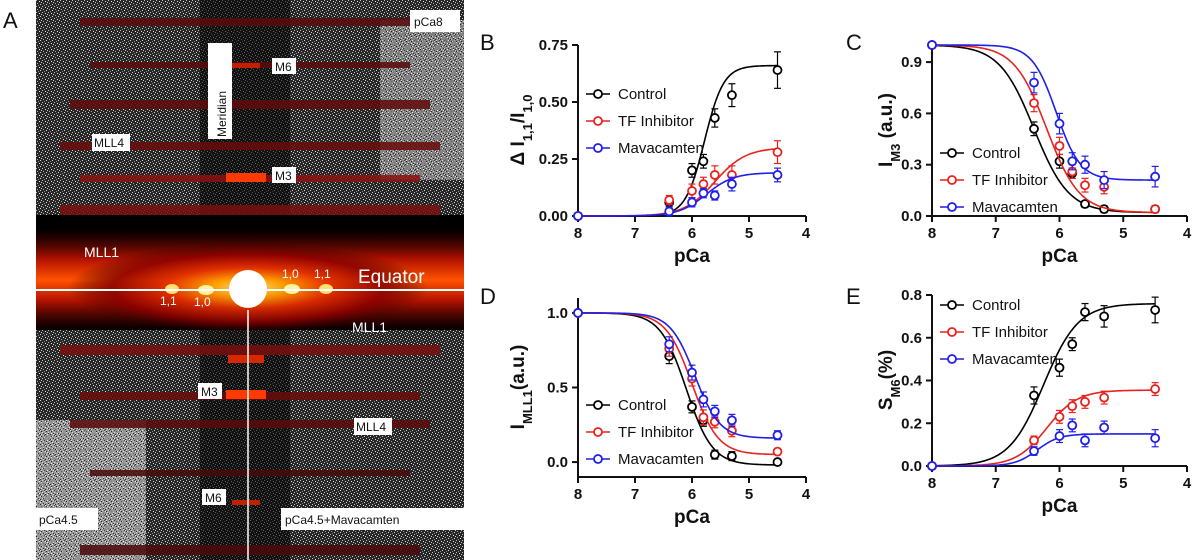 Image resolution: width=1200 pixels, height=560 pixels. Describe the element at coordinates (553, 102) in the screenshot. I see `y-tick-label: 0.50` at that location.